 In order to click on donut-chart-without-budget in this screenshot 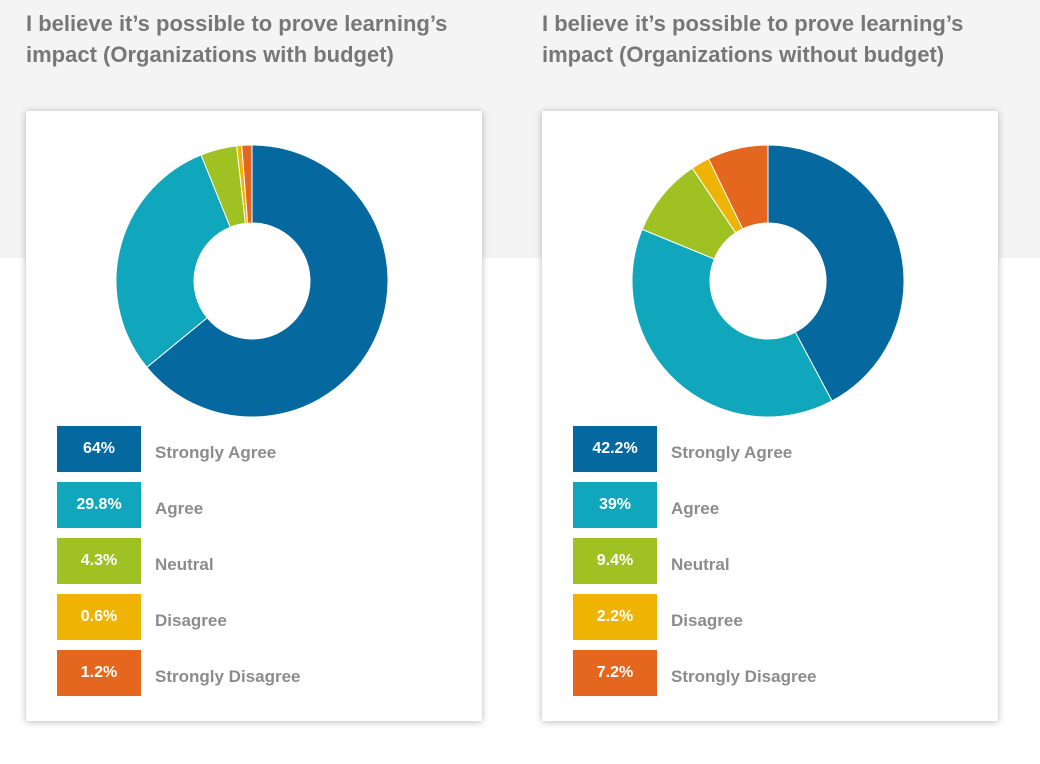, I will do `click(768, 281)`.